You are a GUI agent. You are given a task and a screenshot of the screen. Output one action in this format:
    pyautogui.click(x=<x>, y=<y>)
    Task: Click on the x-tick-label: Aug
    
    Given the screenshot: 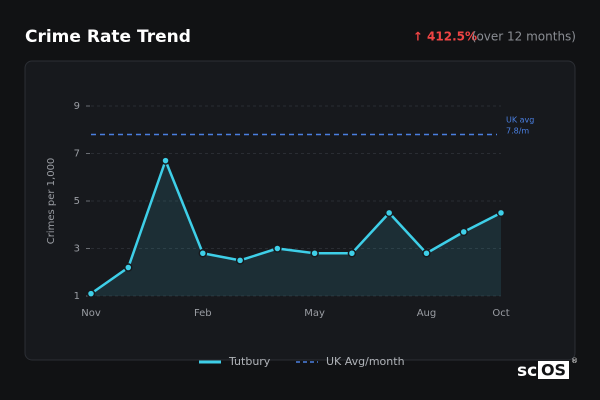 What is the action you would take?
    pyautogui.click(x=427, y=313)
    